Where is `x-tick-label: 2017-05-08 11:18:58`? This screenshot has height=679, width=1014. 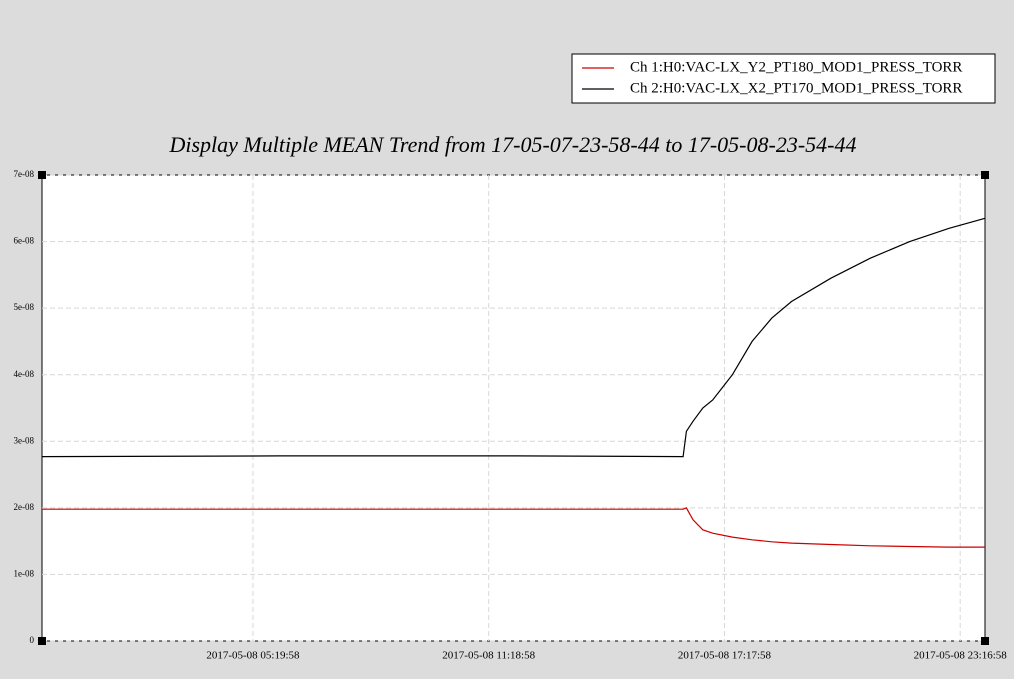 x-tick-label: 2017-05-08 11:18:58 is located at coordinates (488, 656).